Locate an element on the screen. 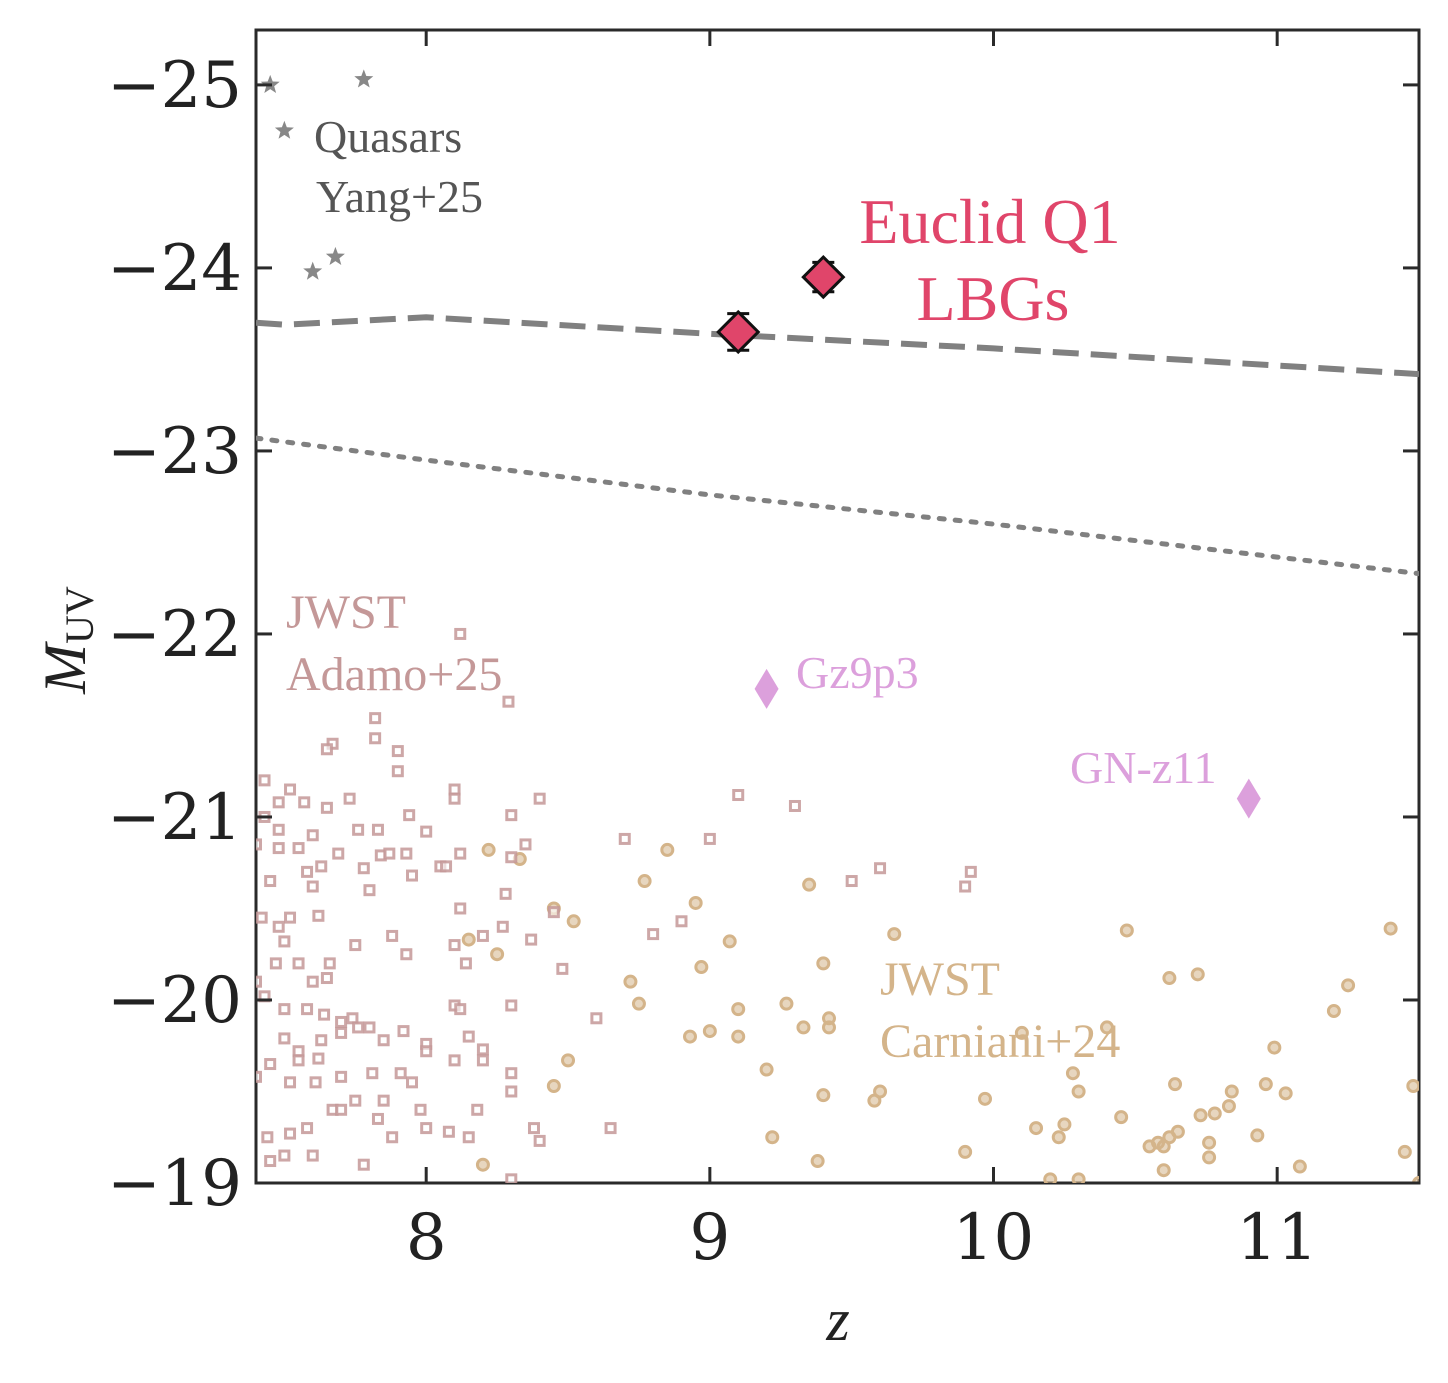 Image resolution: width=1448 pixels, height=1383 pixels. x-tick-label: 8 is located at coordinates (426, 1238).